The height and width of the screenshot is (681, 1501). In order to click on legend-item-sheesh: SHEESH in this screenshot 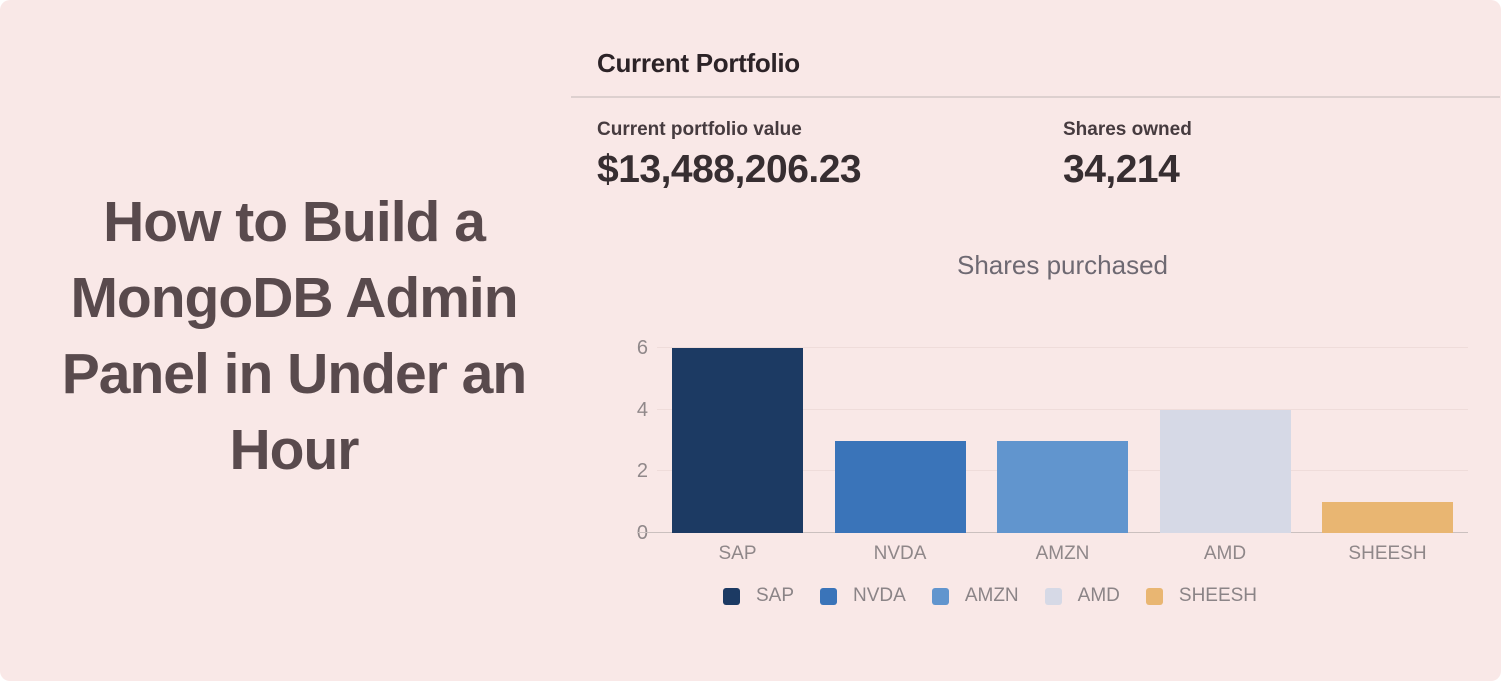, I will do `click(1201, 596)`.